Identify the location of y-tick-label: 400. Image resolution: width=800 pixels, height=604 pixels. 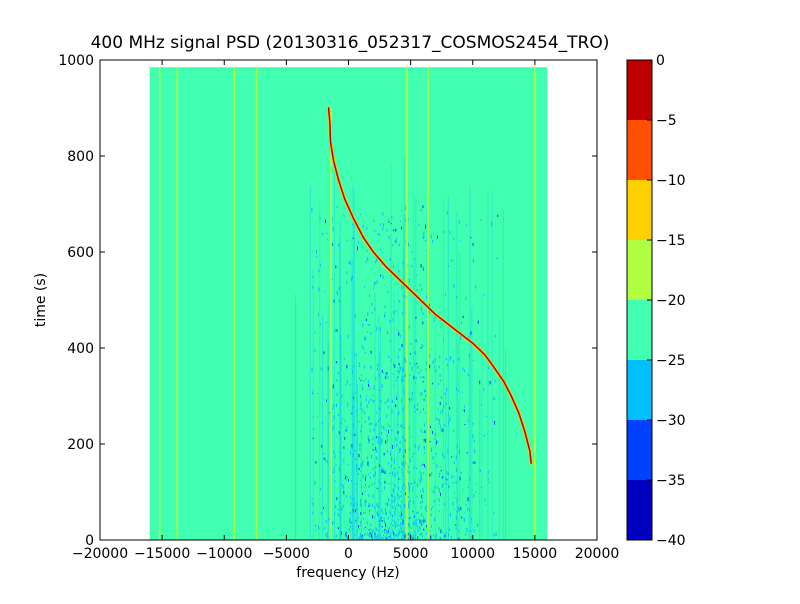
(80, 349).